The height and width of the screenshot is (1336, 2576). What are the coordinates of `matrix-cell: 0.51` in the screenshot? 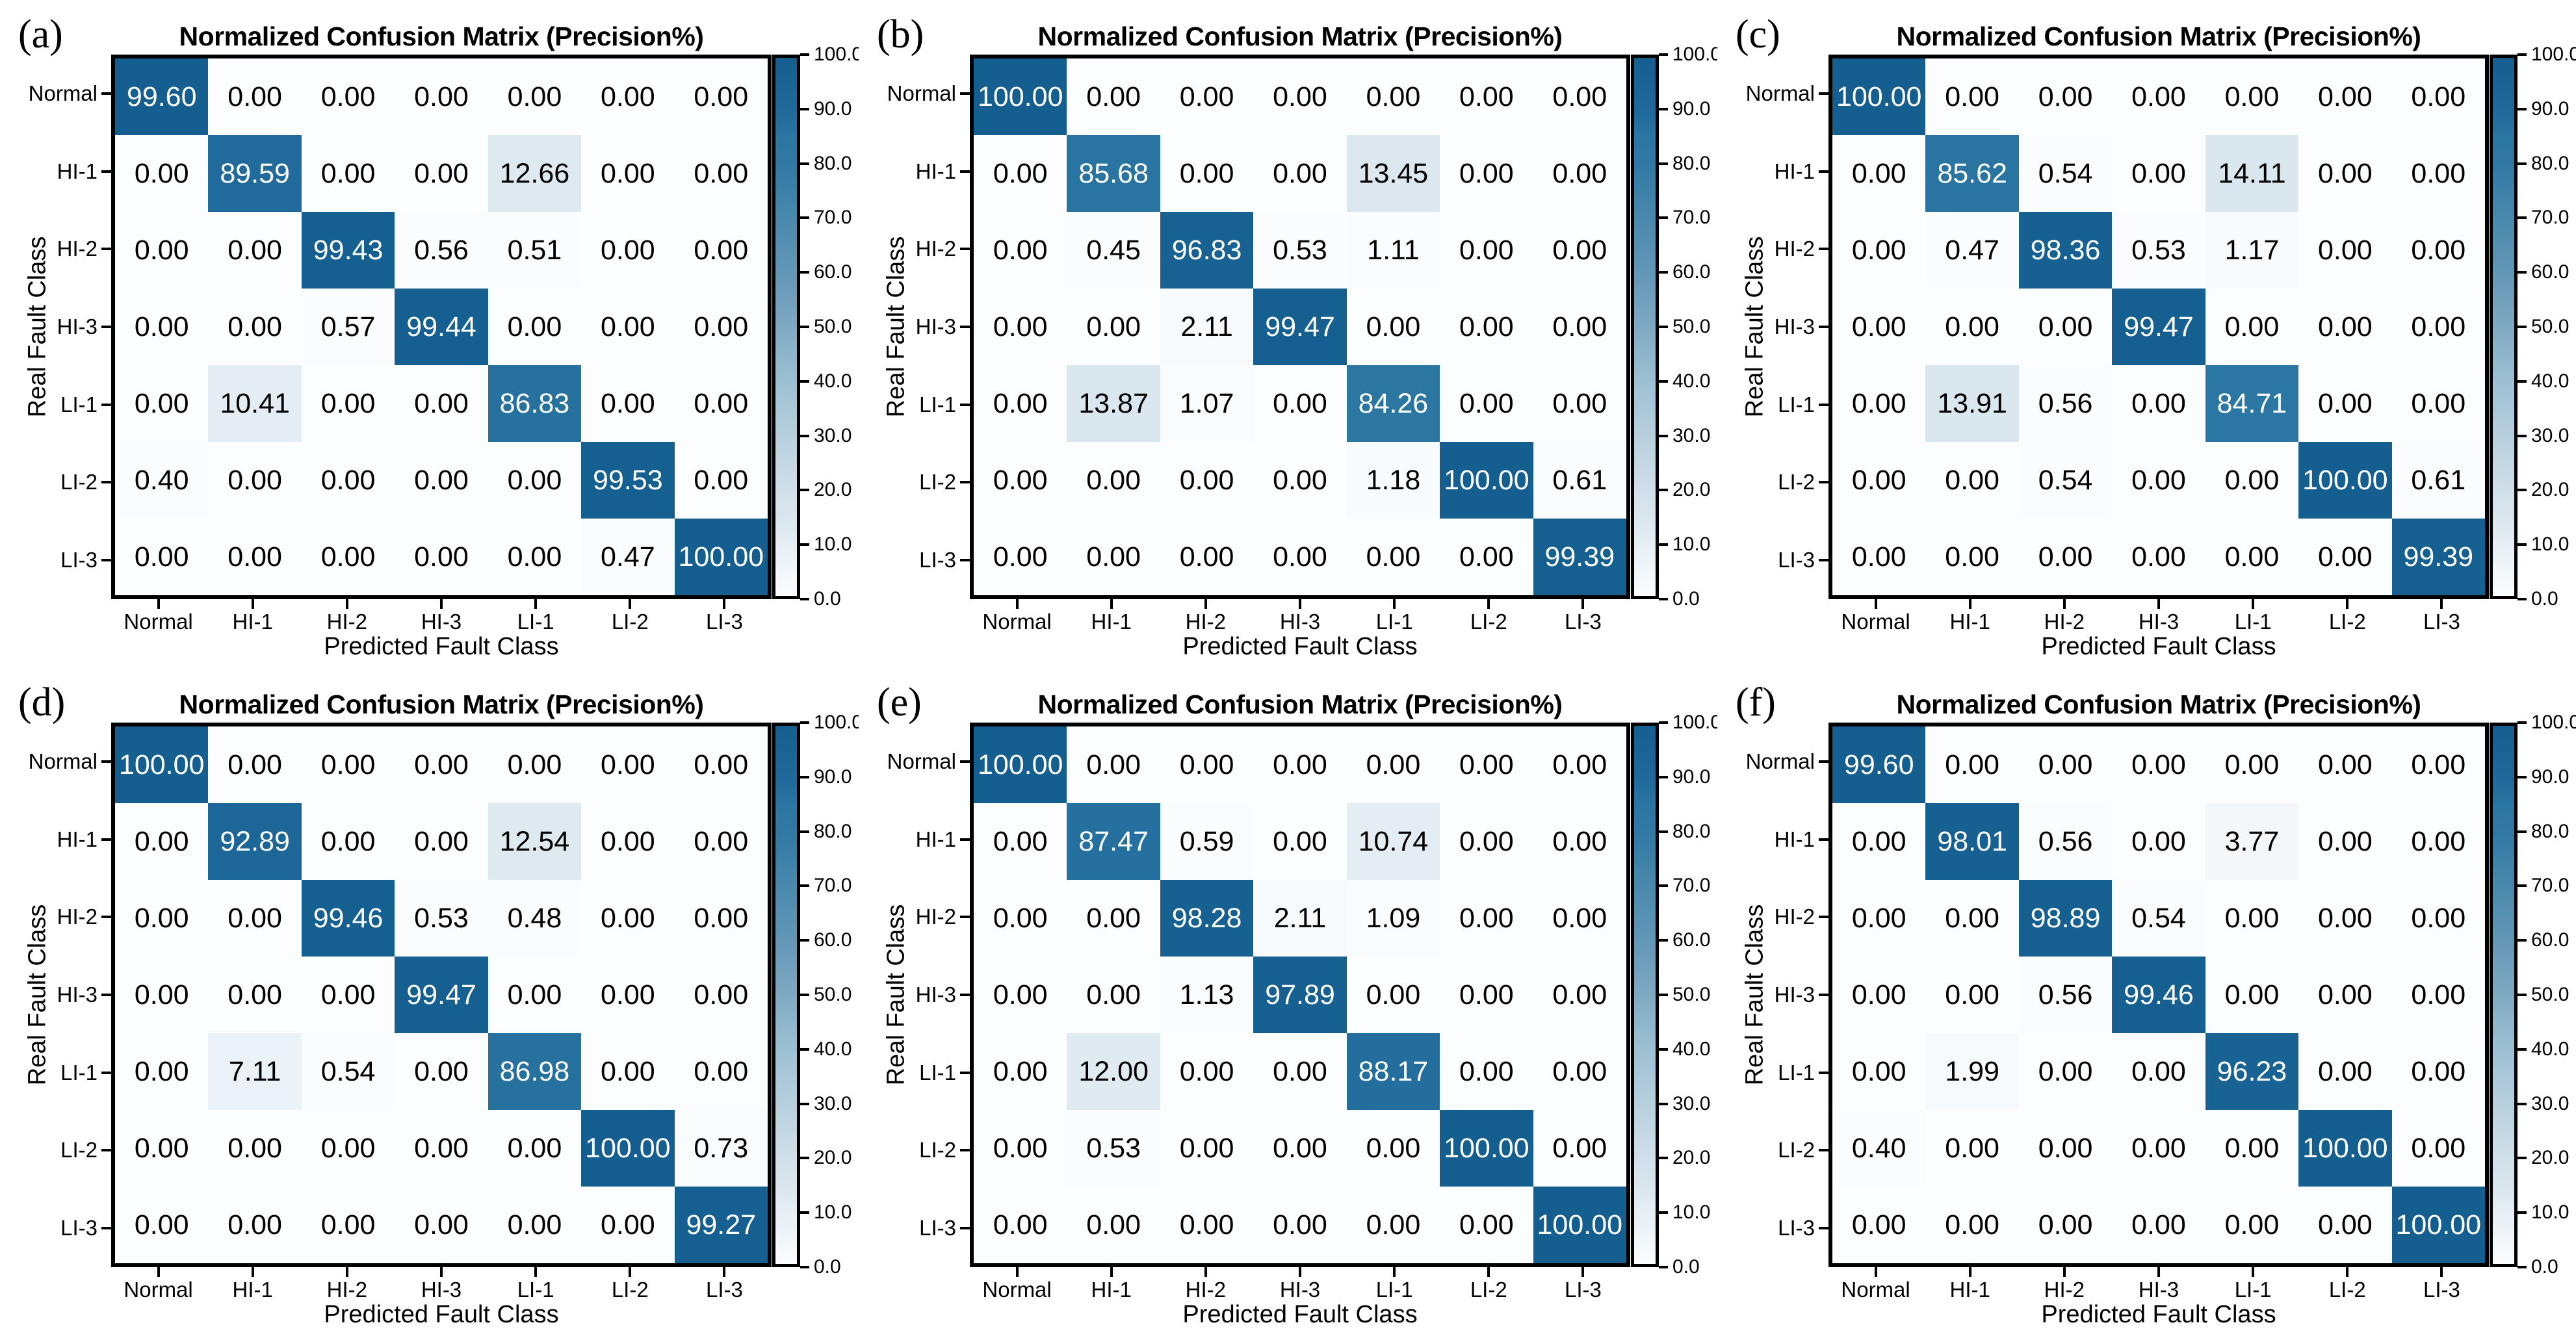 It's located at (535, 250).